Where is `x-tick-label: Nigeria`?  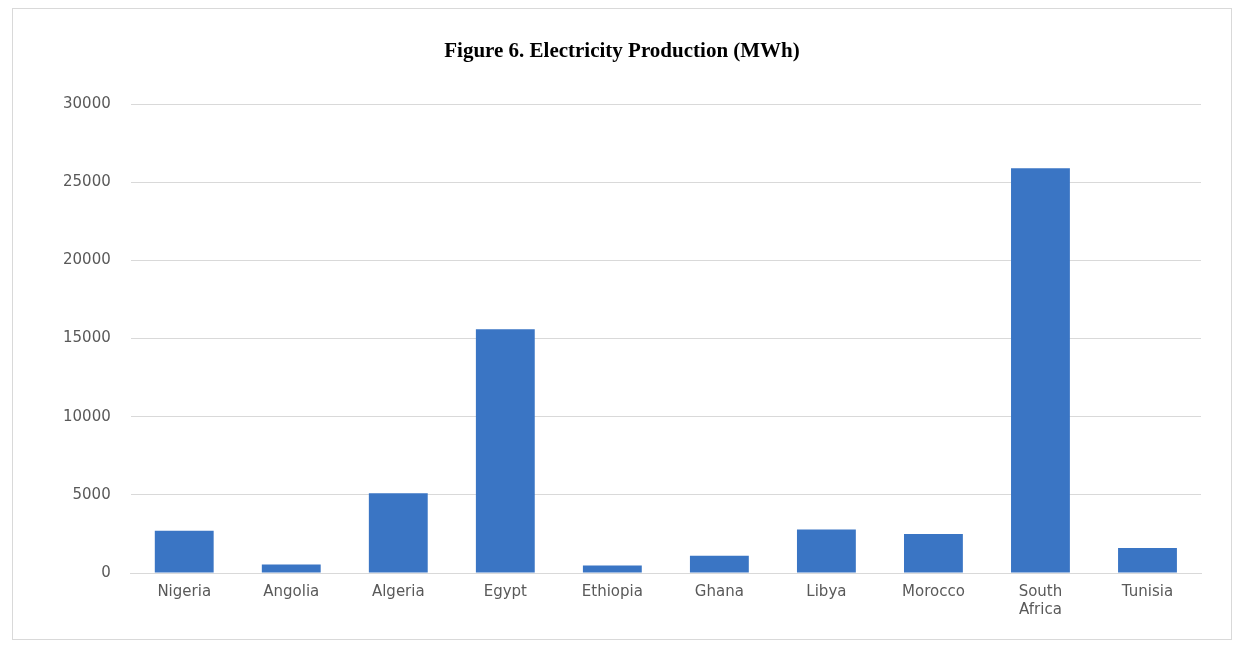 x-tick-label: Nigeria is located at coordinates (184, 590).